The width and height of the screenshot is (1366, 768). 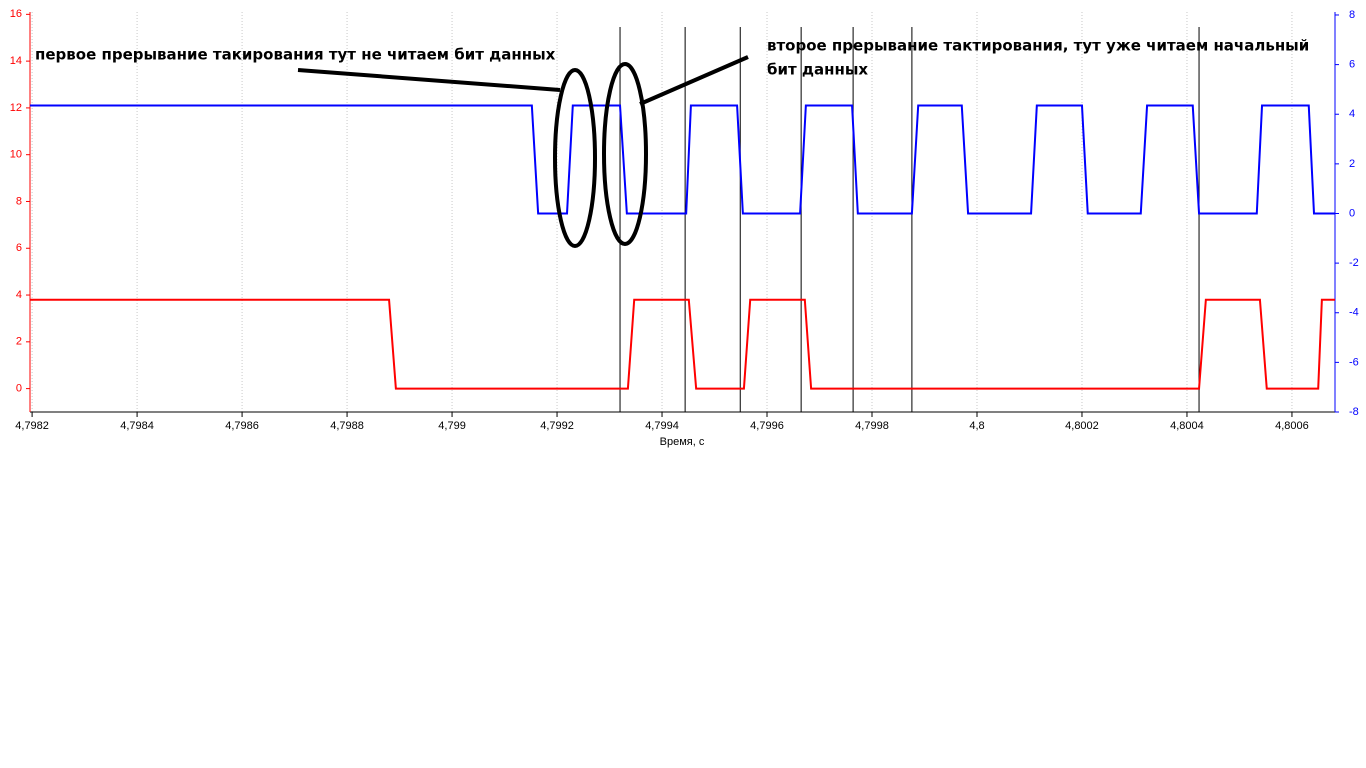 I want to click on x-tick-label: 4,7986, so click(x=242, y=426).